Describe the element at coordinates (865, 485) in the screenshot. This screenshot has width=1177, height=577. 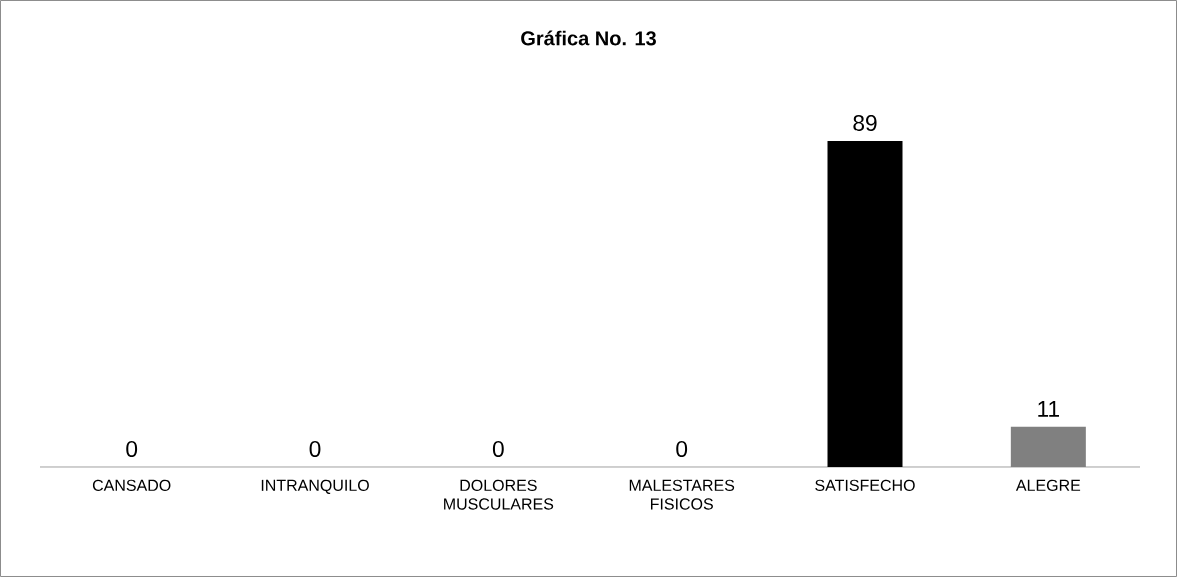
I see `x-tick-label: SATISFECHO` at that location.